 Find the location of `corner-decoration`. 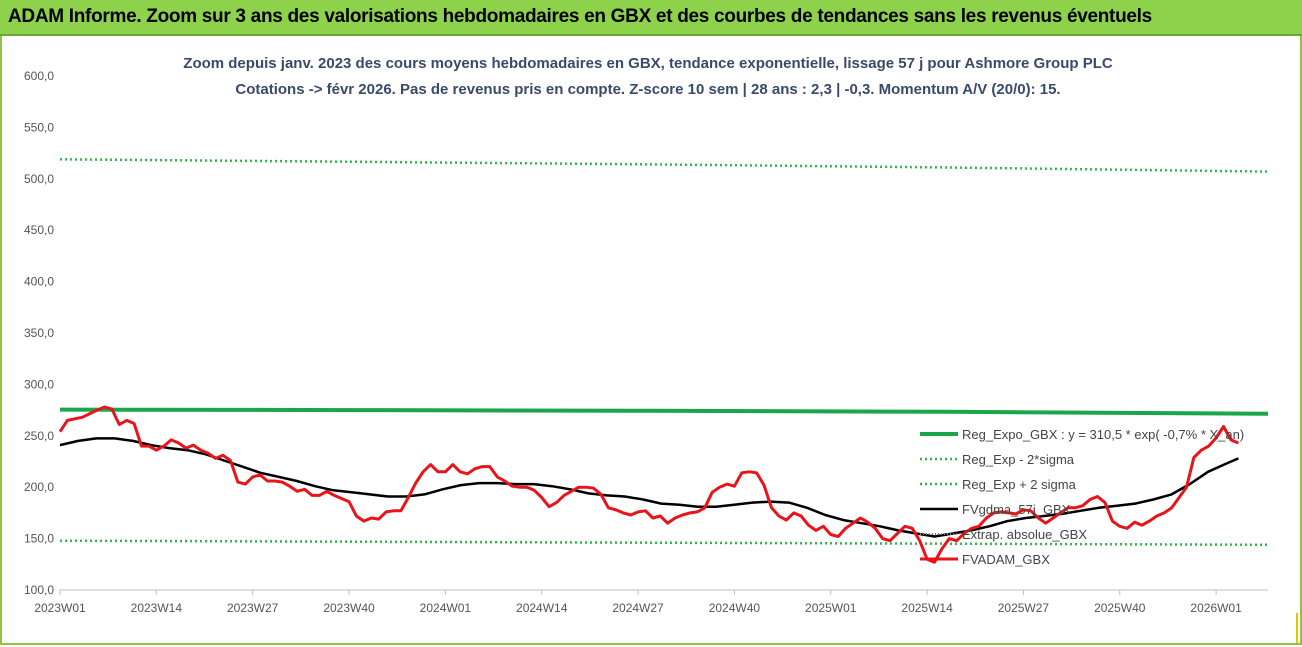

corner-decoration is located at coordinates (1293, 628).